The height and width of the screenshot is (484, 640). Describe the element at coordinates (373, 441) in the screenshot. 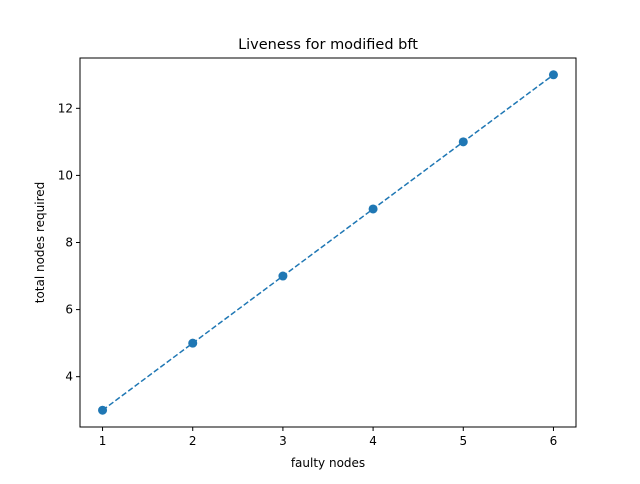

I see `x-tick-label: 4` at that location.